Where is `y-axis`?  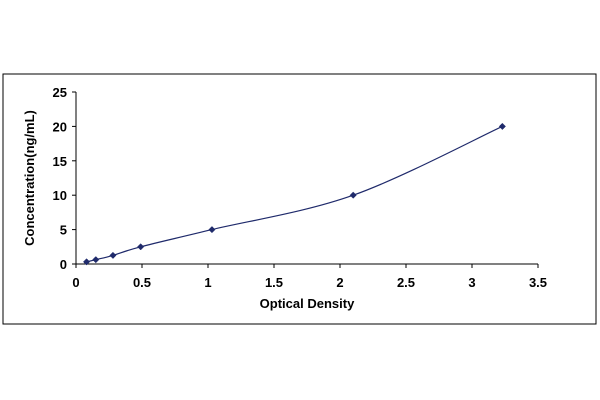
y-axis is located at coordinates (74, 178).